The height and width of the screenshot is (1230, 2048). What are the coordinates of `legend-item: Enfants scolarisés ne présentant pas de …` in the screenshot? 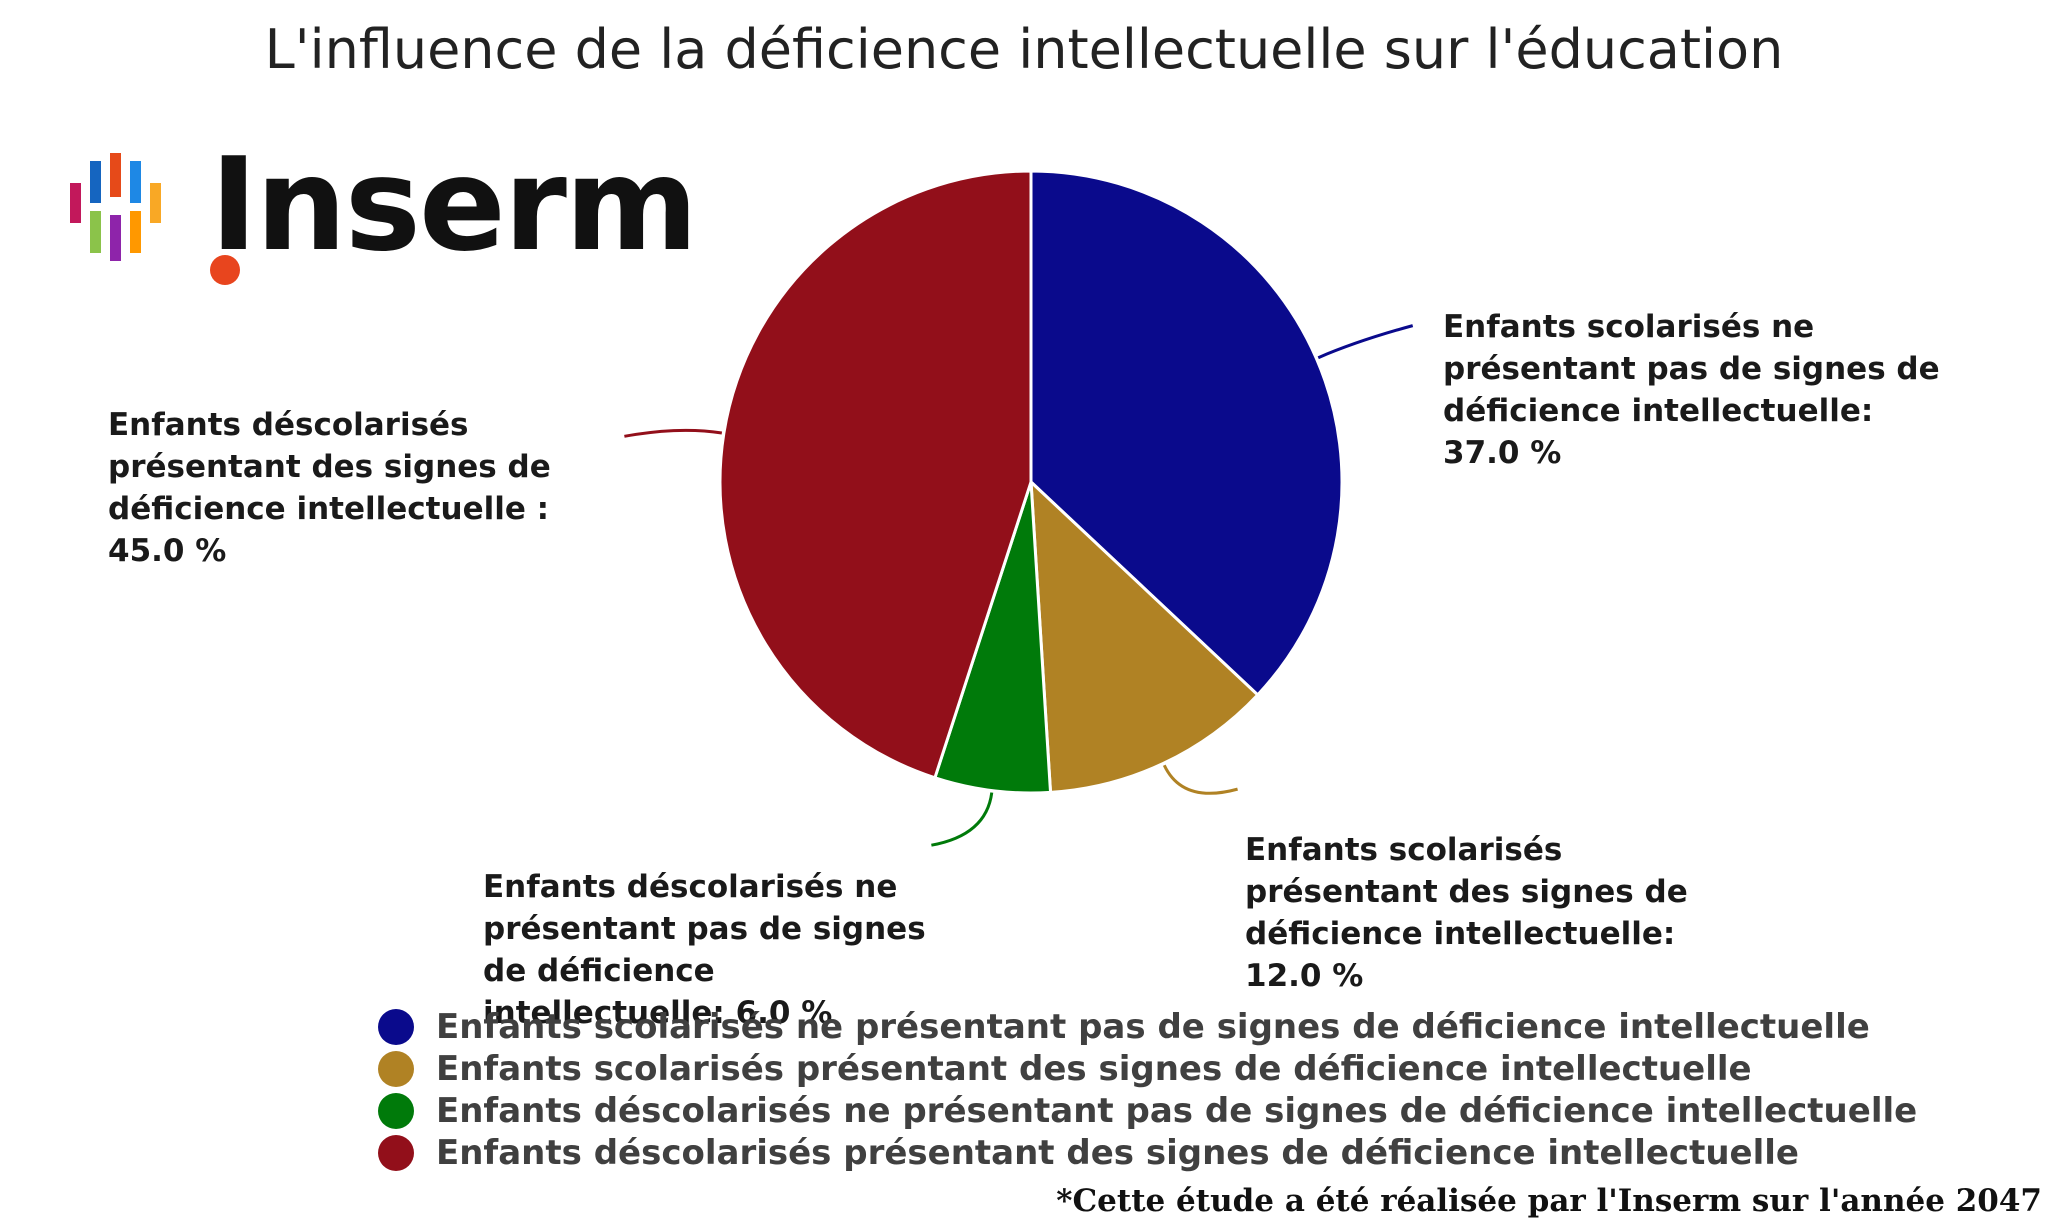 It's located at (1147, 1027).